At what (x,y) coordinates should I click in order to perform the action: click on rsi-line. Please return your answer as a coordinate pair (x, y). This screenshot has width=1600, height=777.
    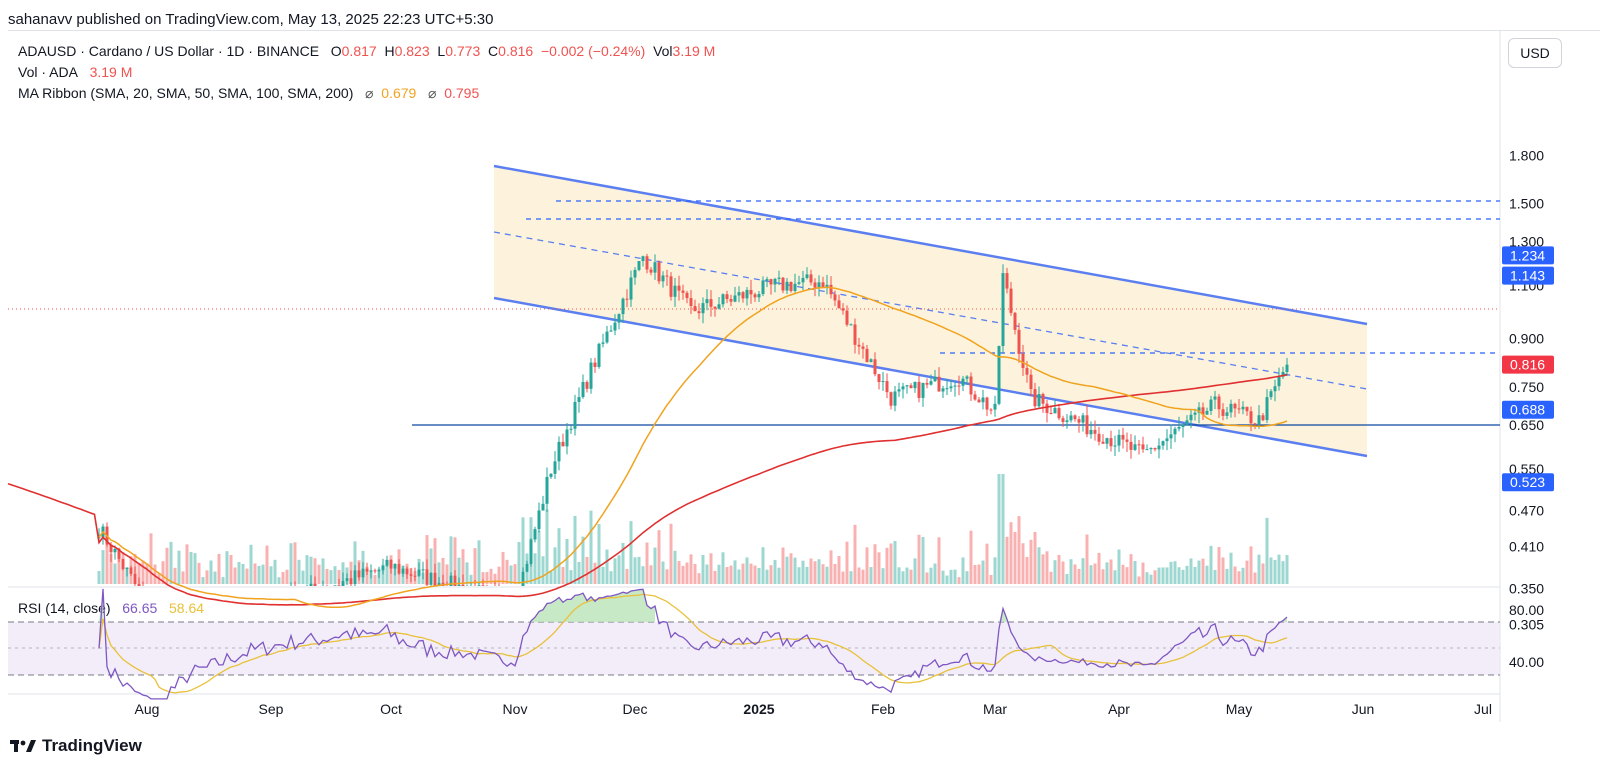
    Looking at the image, I should click on (693, 644).